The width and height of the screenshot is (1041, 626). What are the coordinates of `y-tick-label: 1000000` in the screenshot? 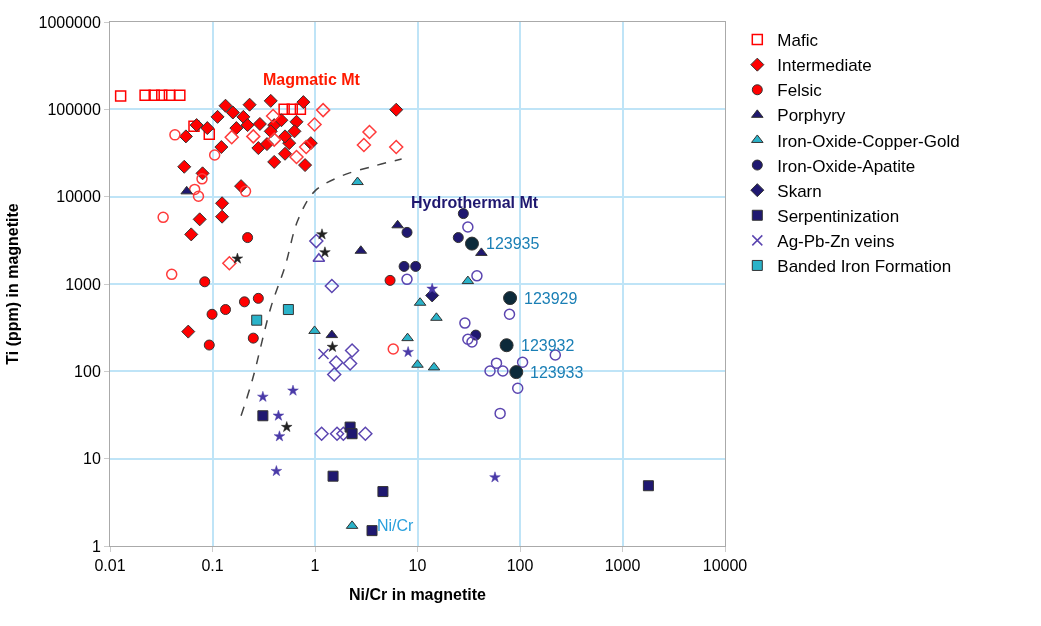 It's located at (69, 22).